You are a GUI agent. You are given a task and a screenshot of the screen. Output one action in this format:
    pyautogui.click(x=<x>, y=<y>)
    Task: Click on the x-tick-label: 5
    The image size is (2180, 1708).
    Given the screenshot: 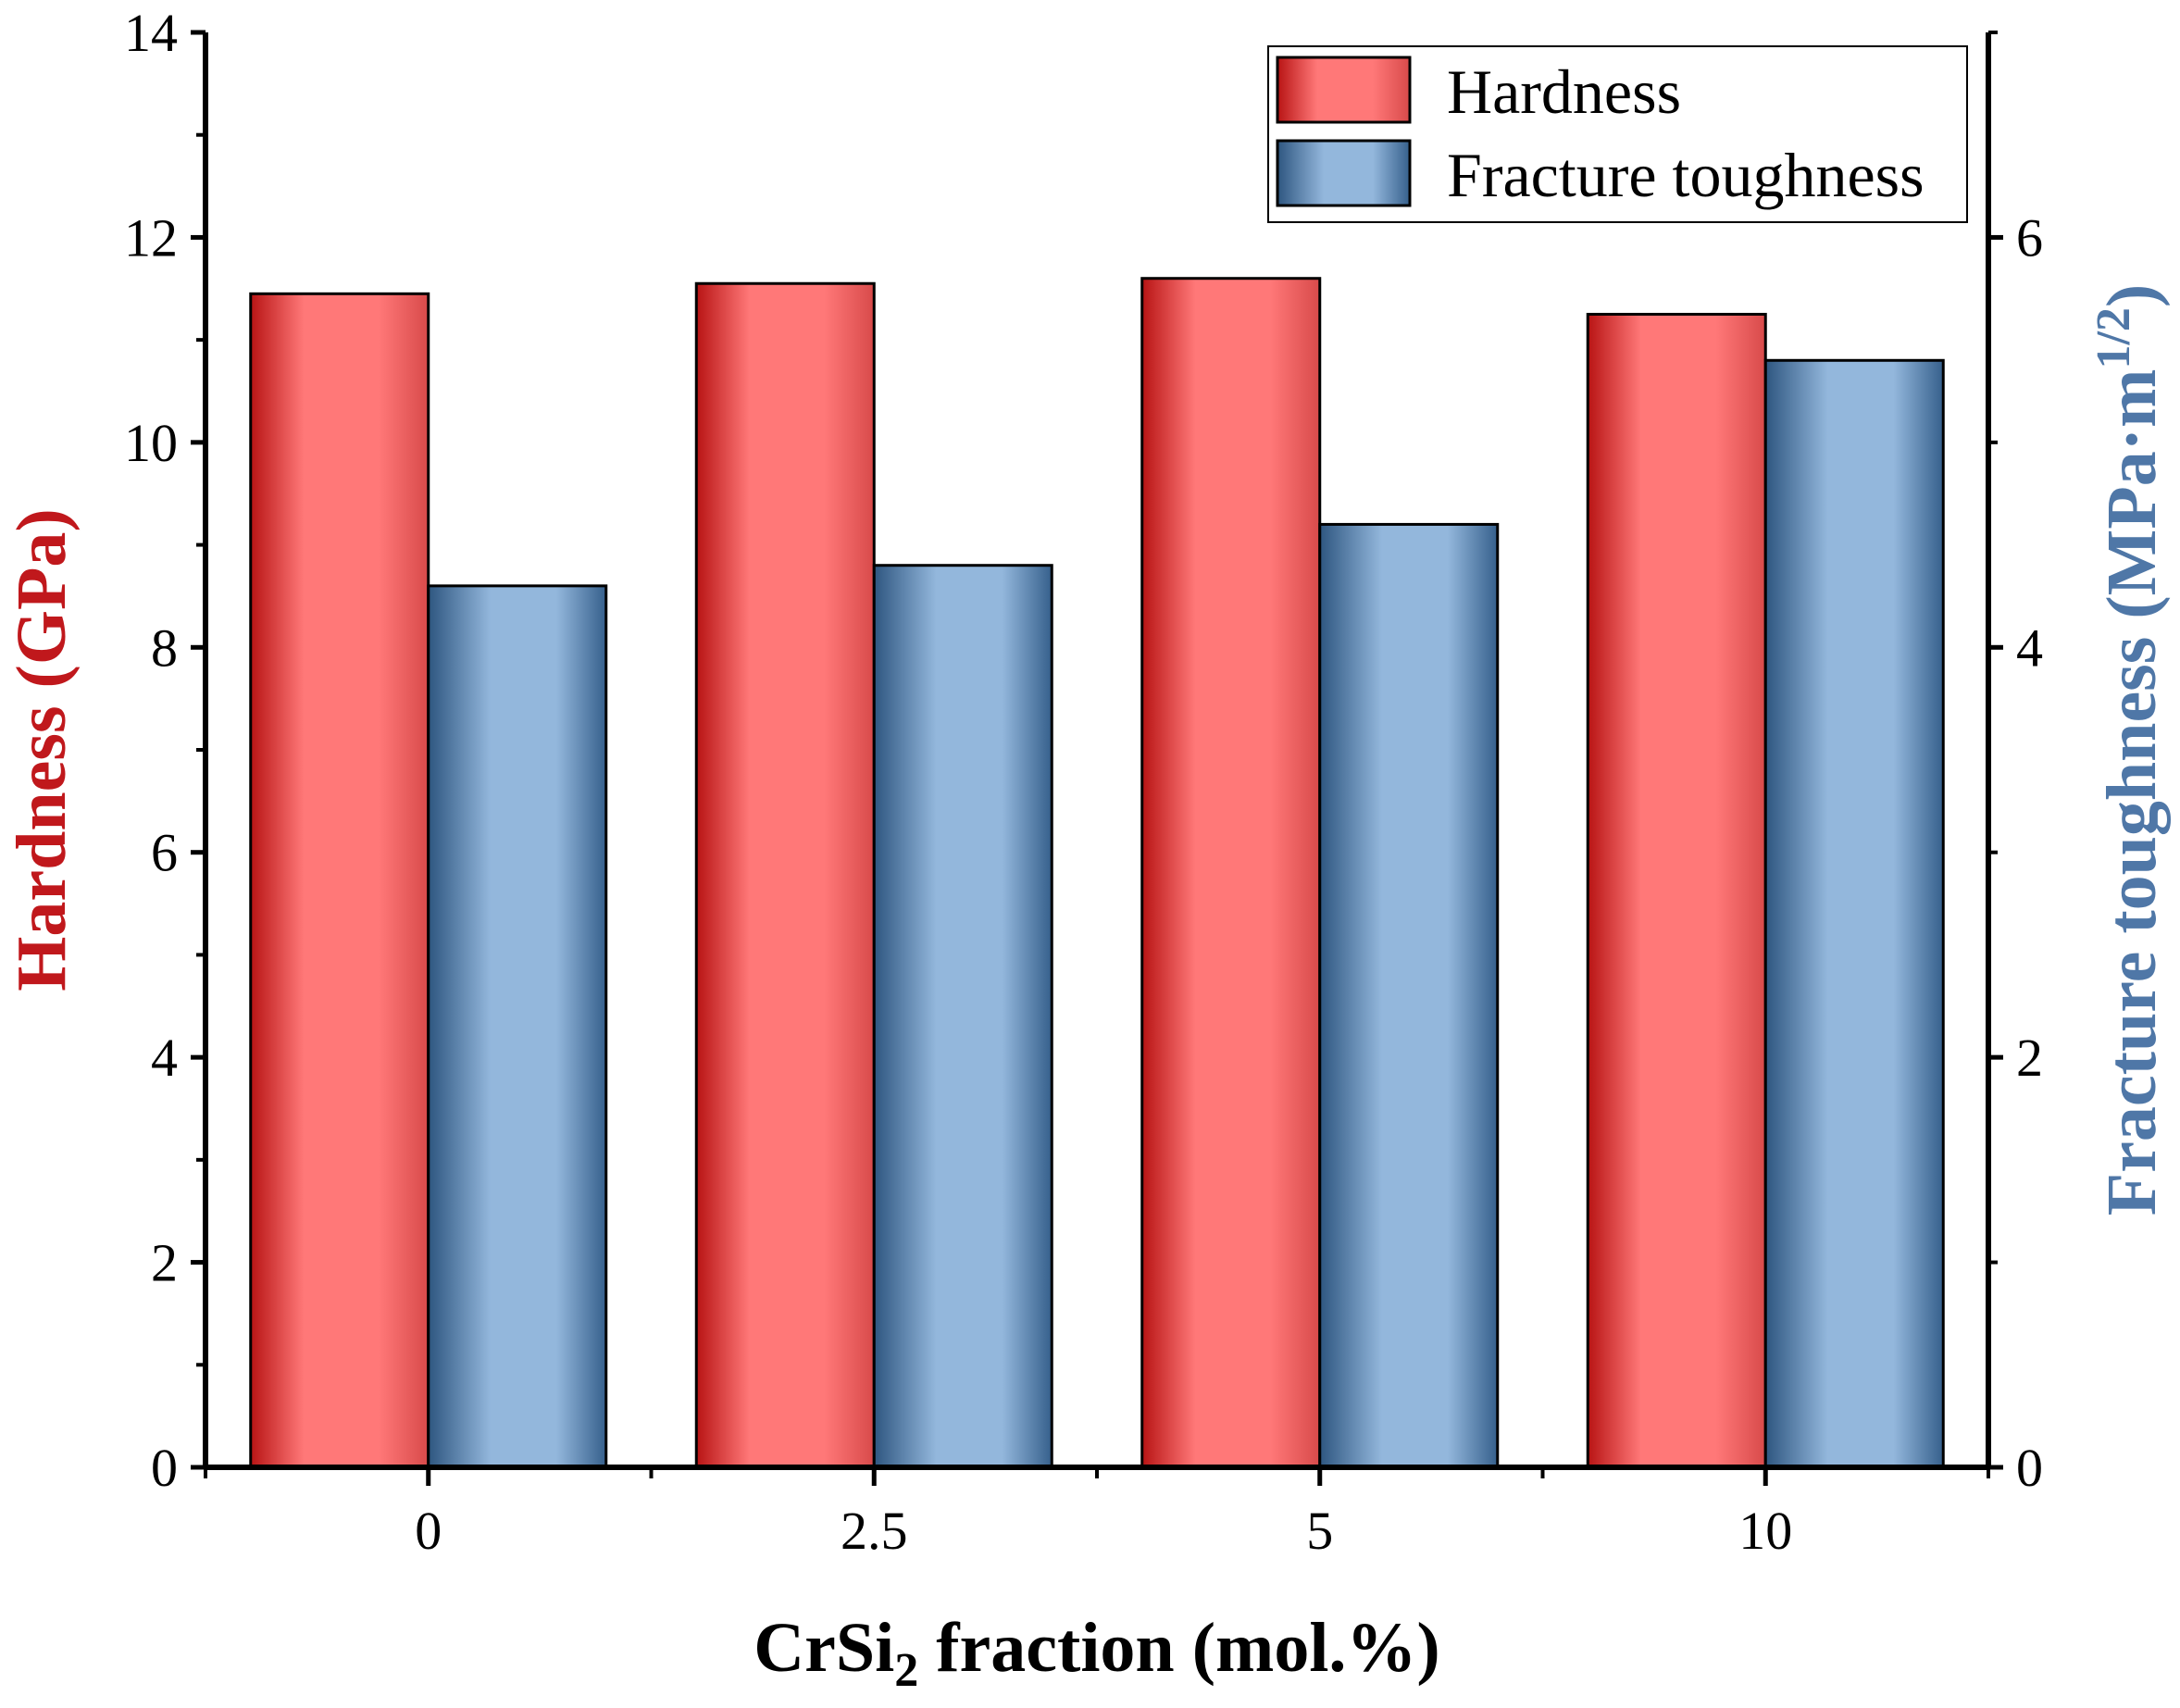 What is the action you would take?
    pyautogui.click(x=1319, y=1531)
    